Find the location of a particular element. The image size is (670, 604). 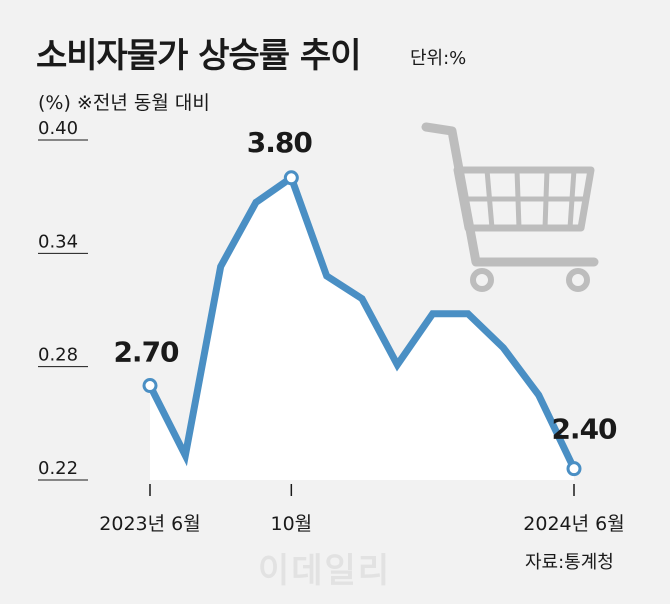

data-label: 2.40 is located at coordinates (584, 429).